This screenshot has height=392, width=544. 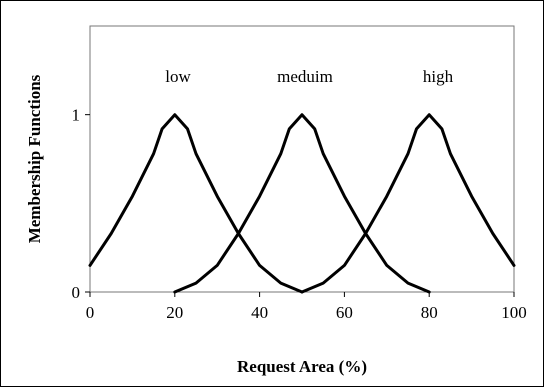 What do you see at coordinates (81, 204) in the screenshot?
I see `y-ticks: 01` at bounding box center [81, 204].